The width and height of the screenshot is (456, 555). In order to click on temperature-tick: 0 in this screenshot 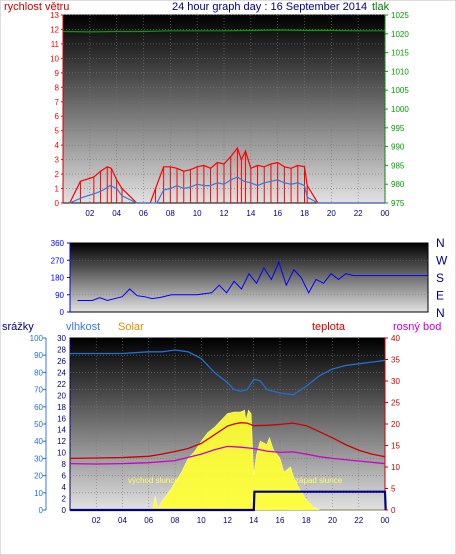, I will do `click(393, 510)`.